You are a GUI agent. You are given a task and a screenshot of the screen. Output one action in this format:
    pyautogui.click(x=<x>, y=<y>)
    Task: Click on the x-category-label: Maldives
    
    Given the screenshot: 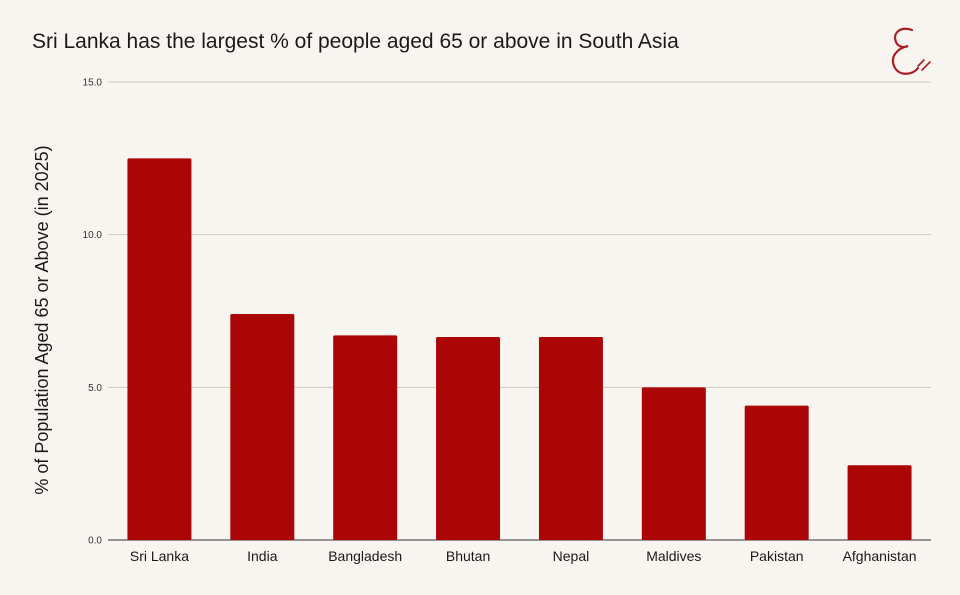 What is the action you would take?
    pyautogui.click(x=673, y=556)
    